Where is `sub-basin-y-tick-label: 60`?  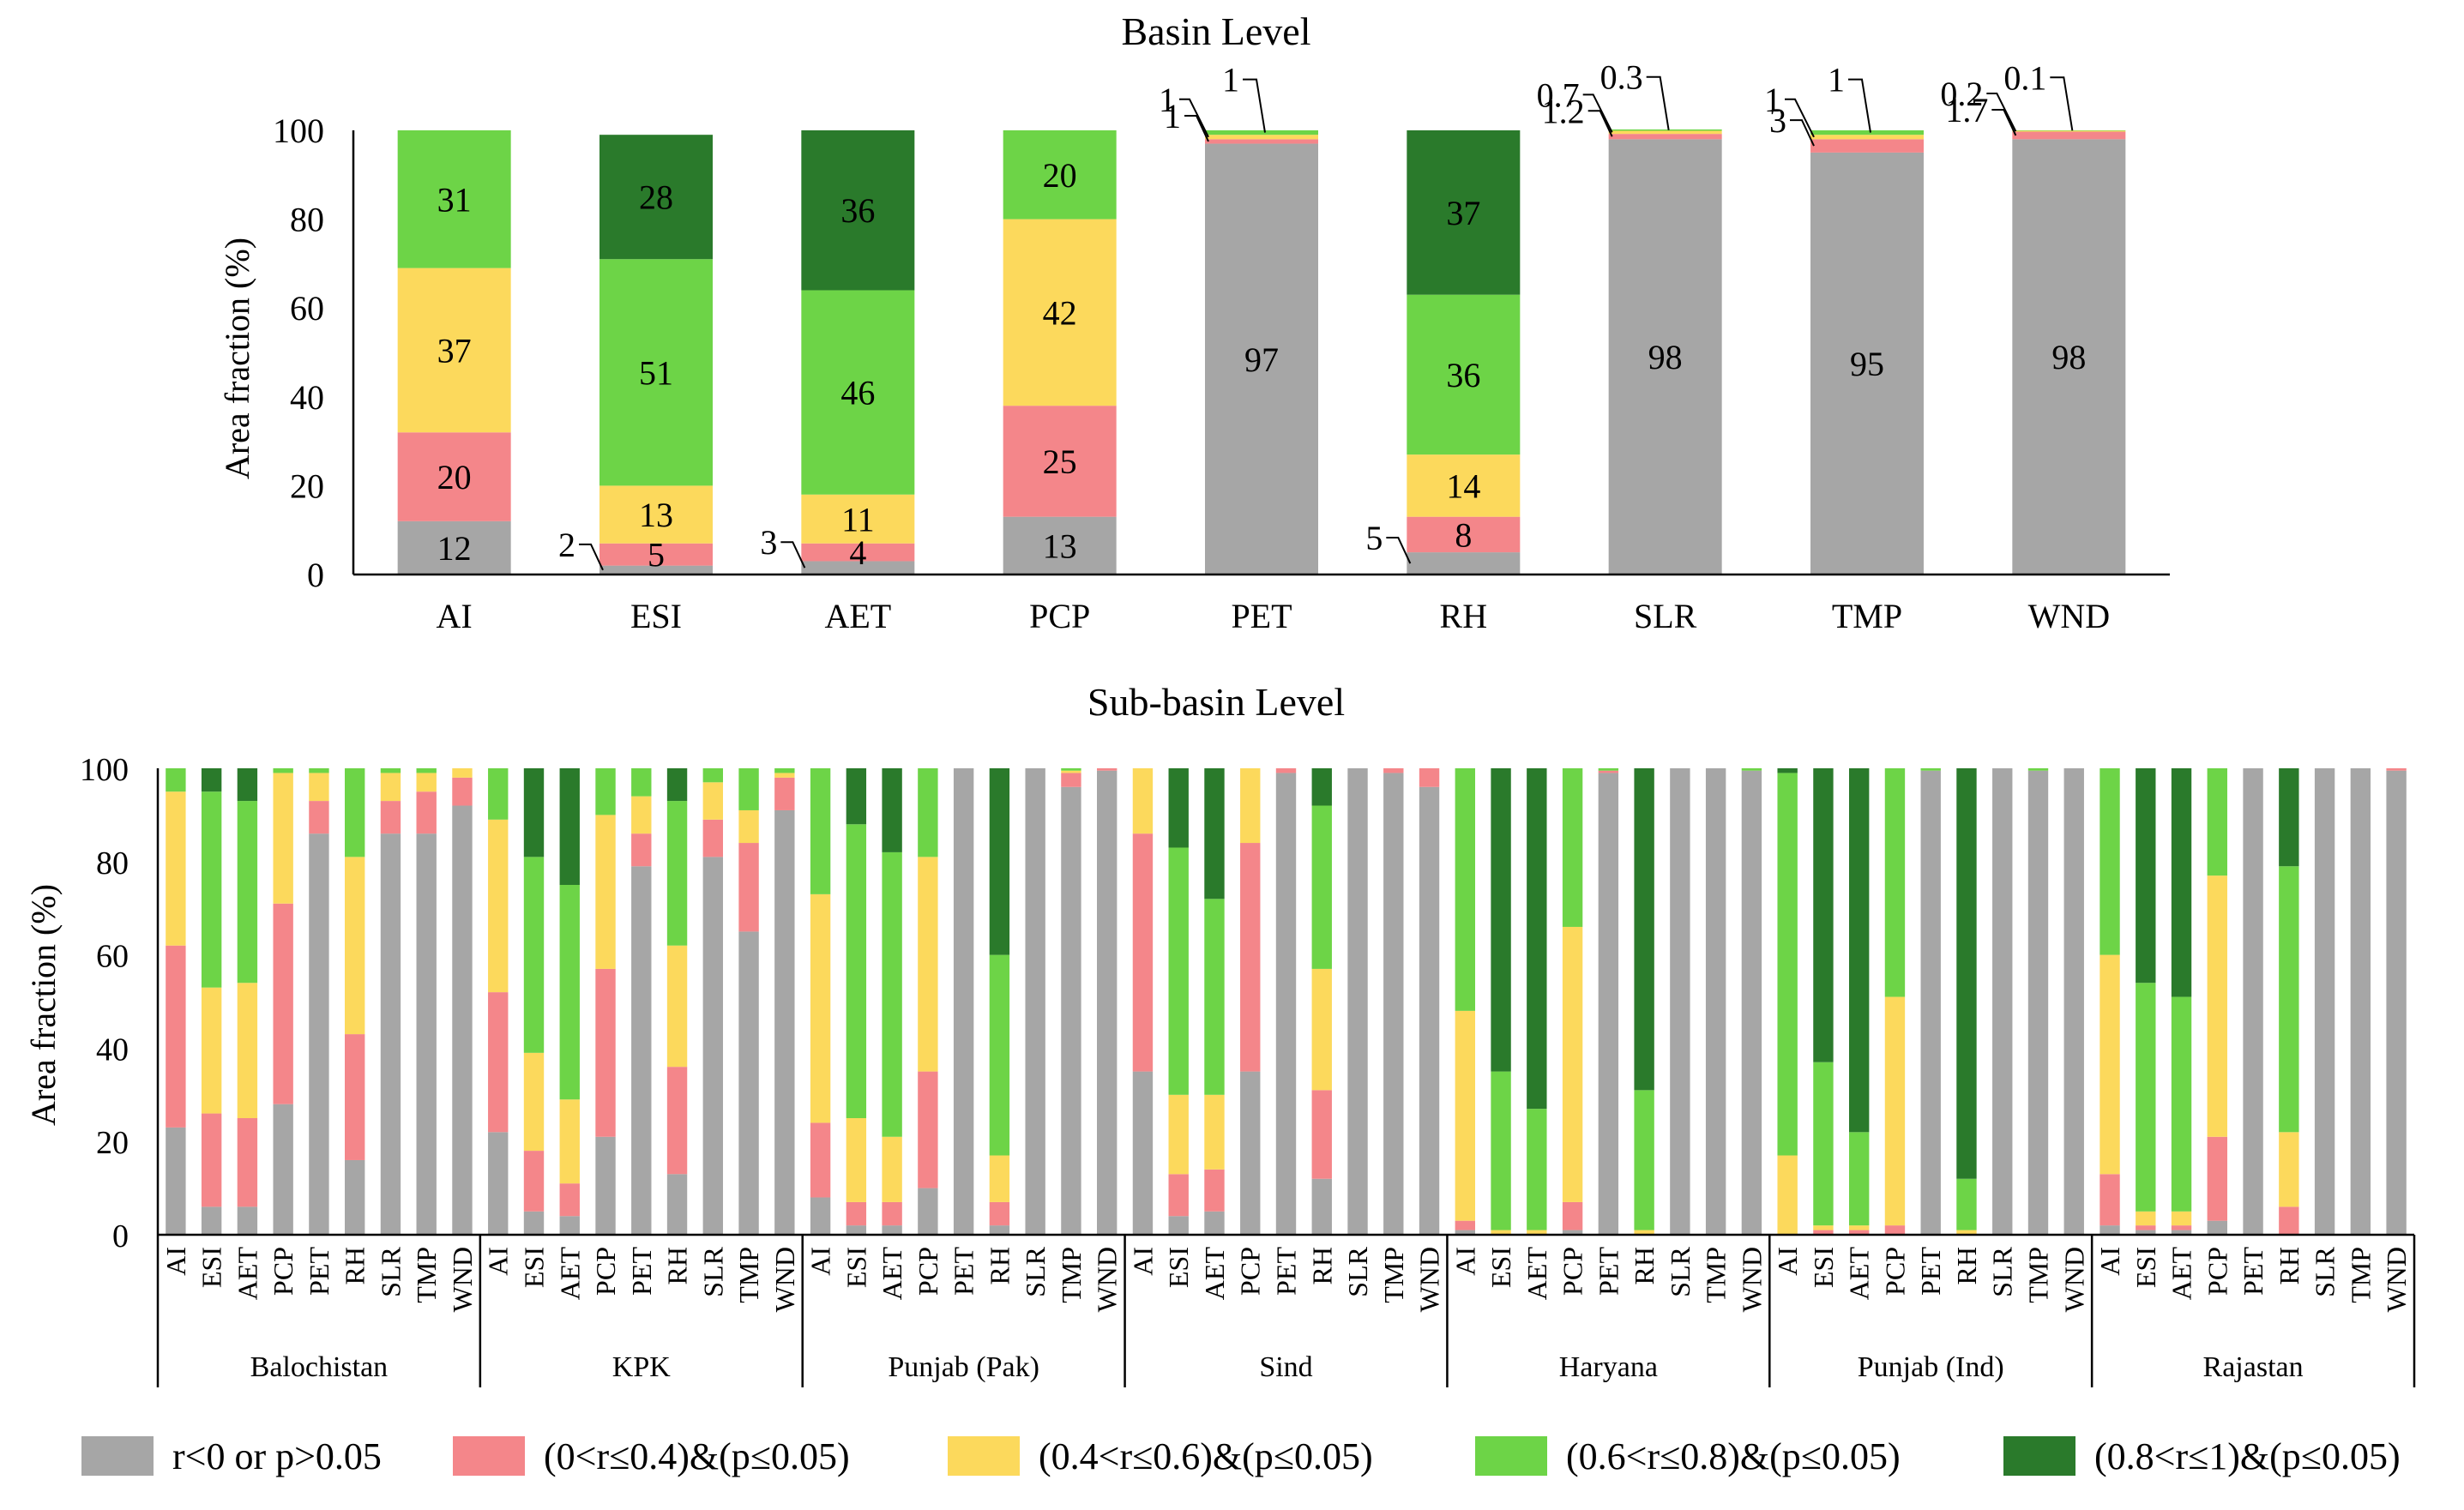
sub-basin-y-tick-label: 60 is located at coordinates (113, 957).